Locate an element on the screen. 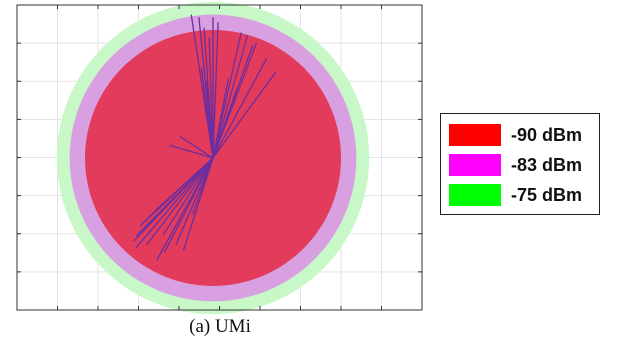 This screenshot has height=360, width=629. legend: -90 dBm -83 dBm -75 dBm is located at coordinates (520, 164).